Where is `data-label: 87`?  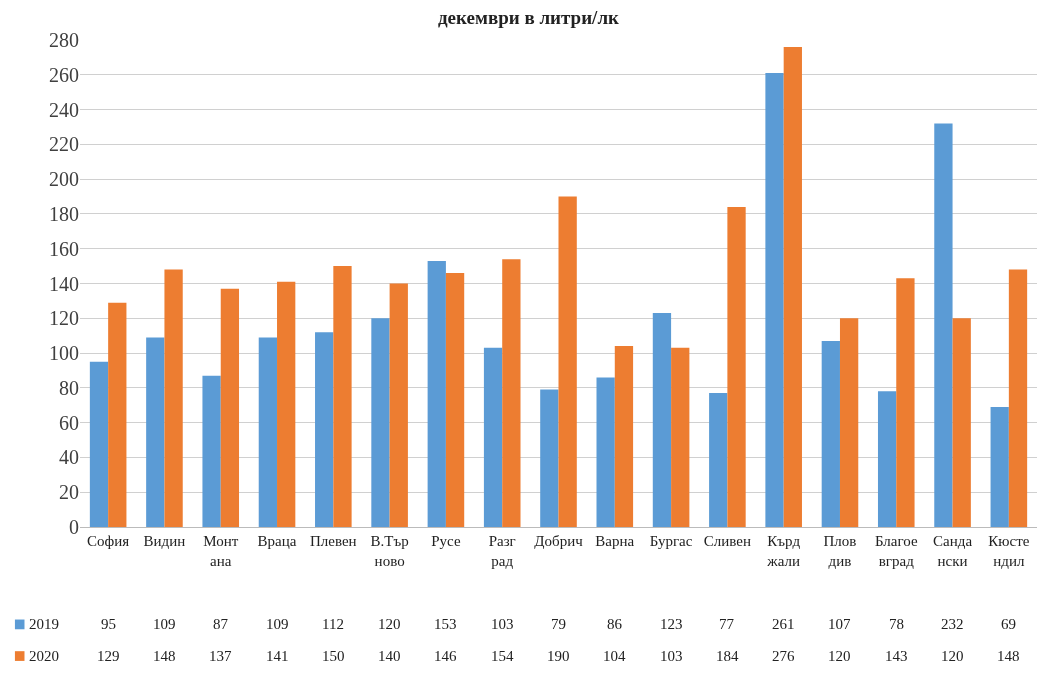 data-label: 87 is located at coordinates (221, 624).